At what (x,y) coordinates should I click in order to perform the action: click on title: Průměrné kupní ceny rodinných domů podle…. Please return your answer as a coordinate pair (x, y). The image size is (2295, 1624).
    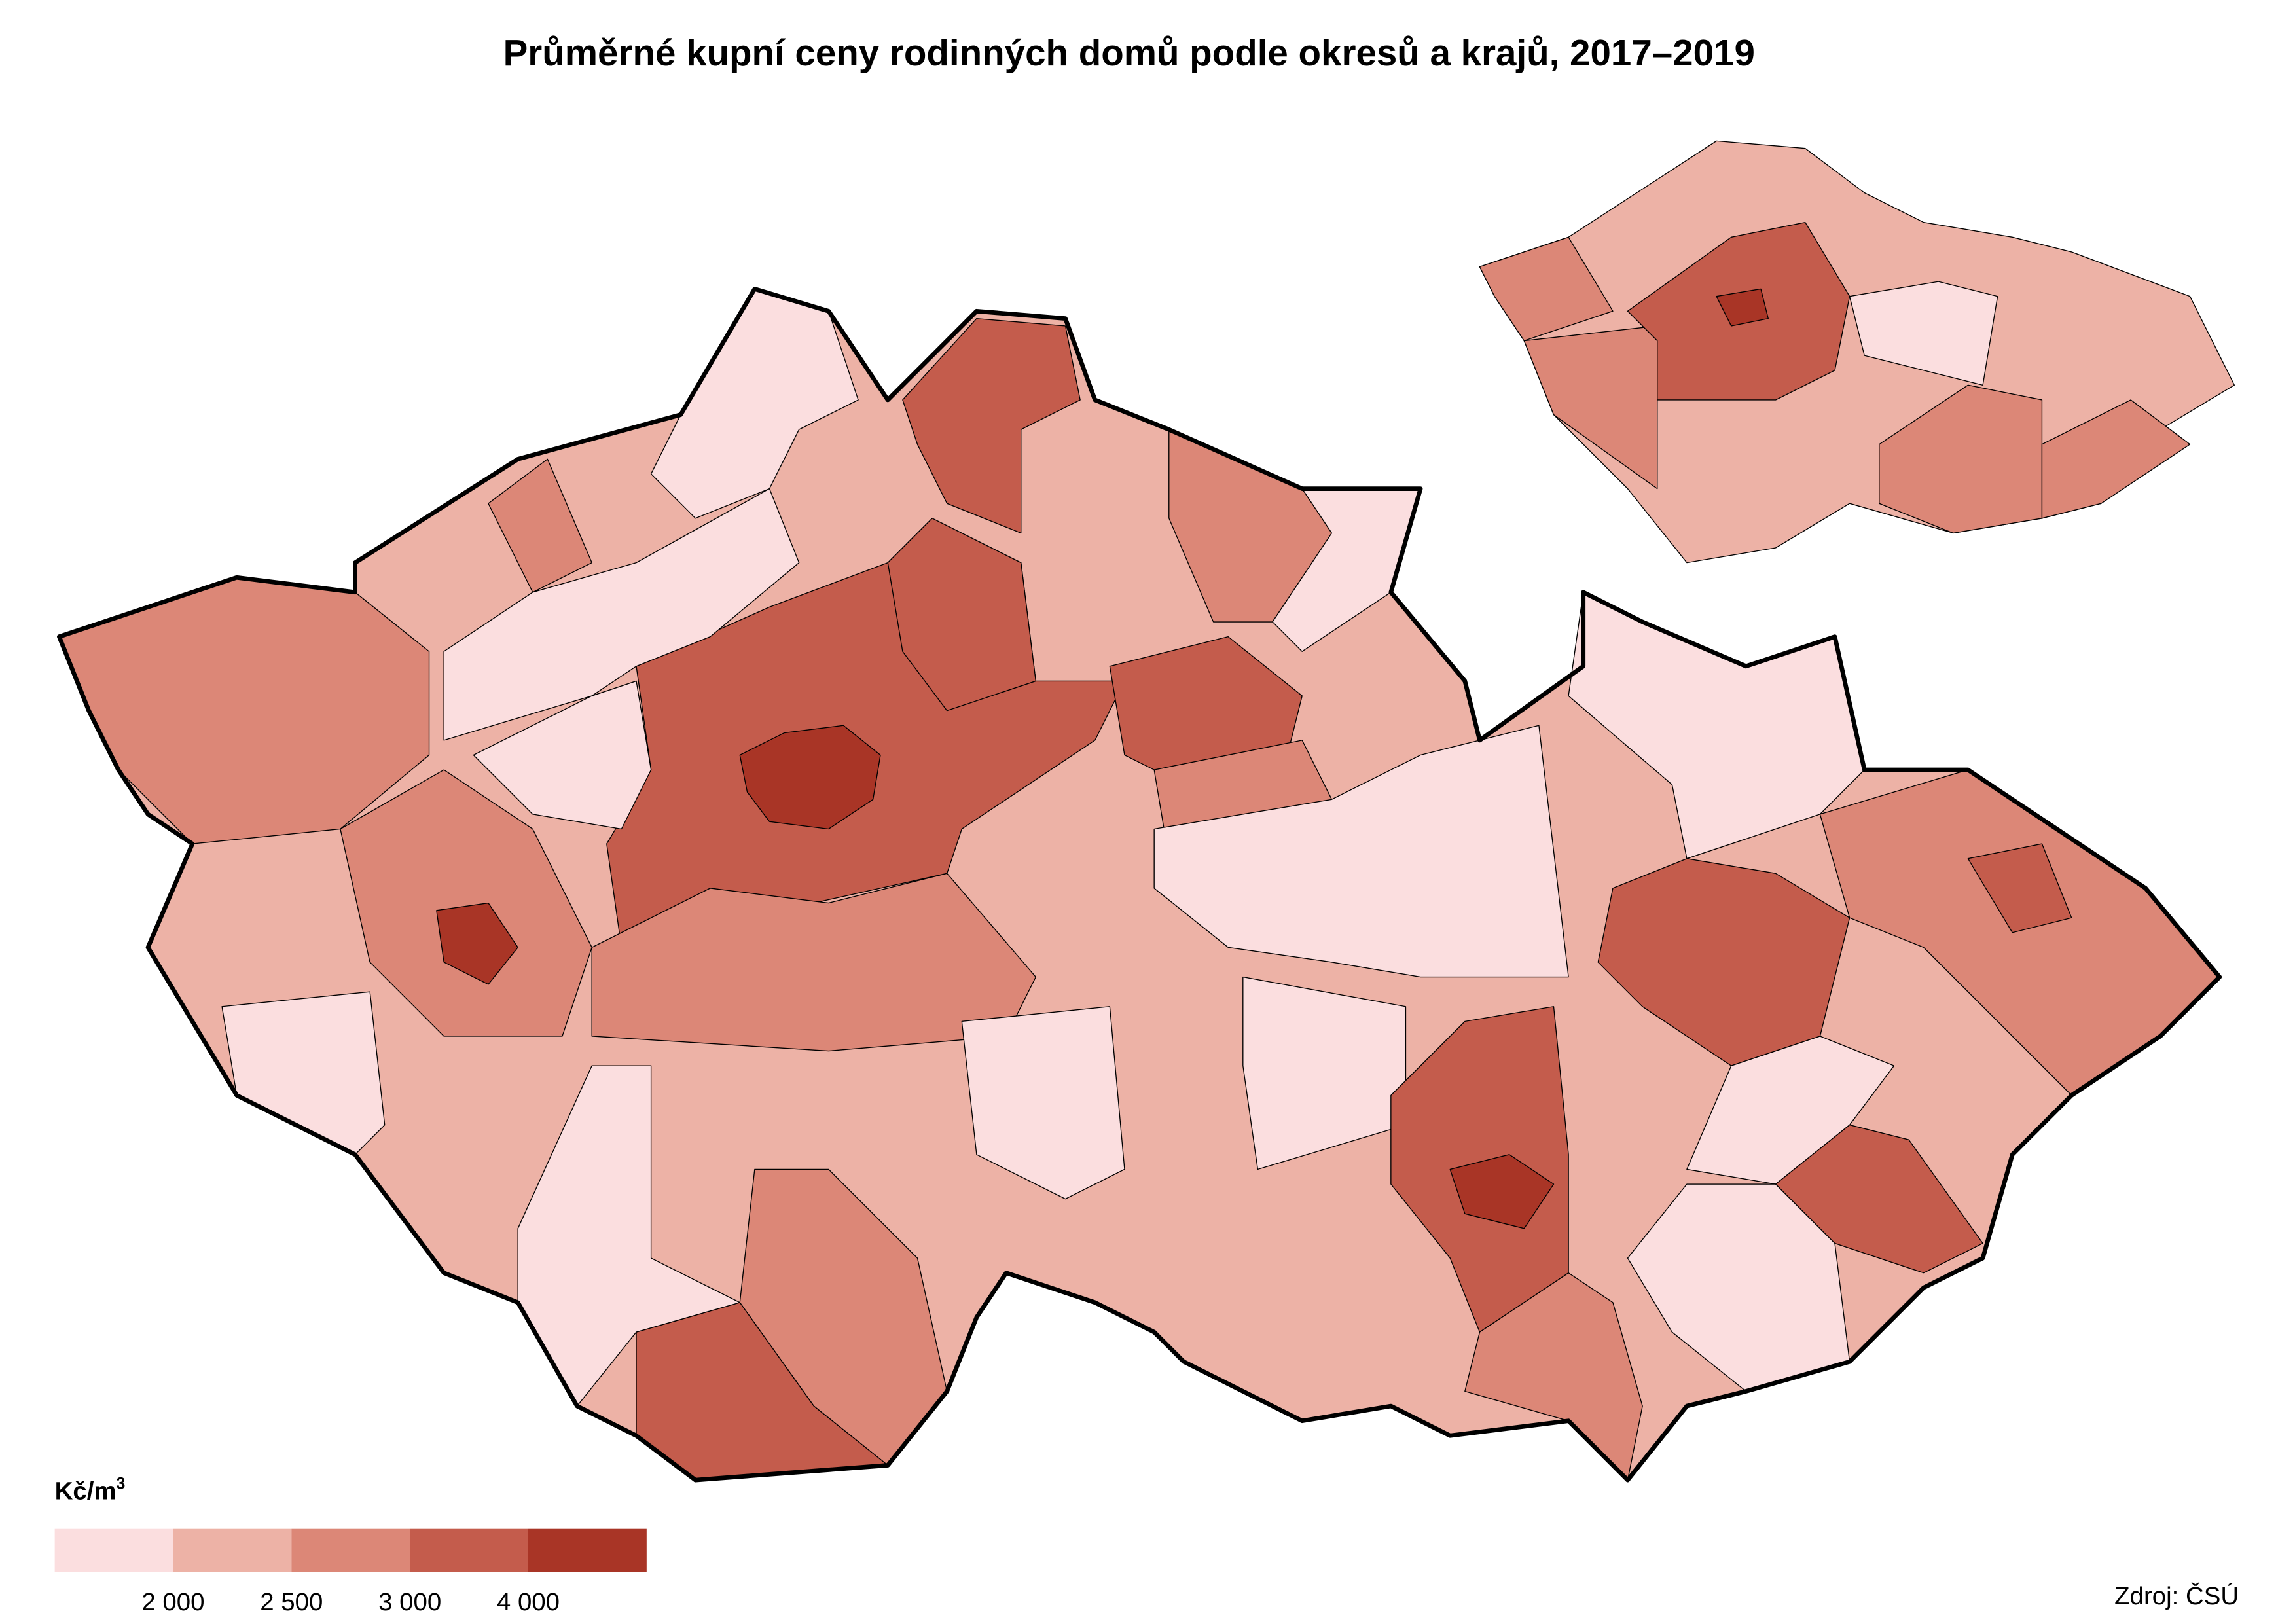
    Looking at the image, I should click on (1129, 52).